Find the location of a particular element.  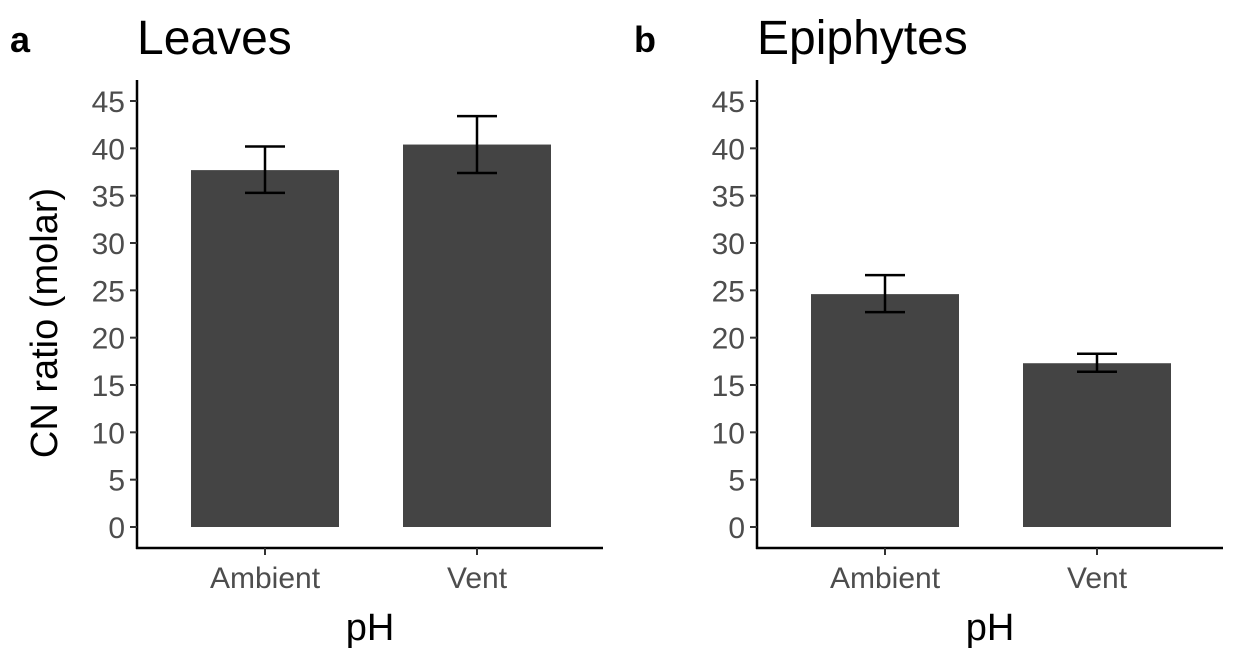

panel-title-leaves: Leaves is located at coordinates (214, 38).